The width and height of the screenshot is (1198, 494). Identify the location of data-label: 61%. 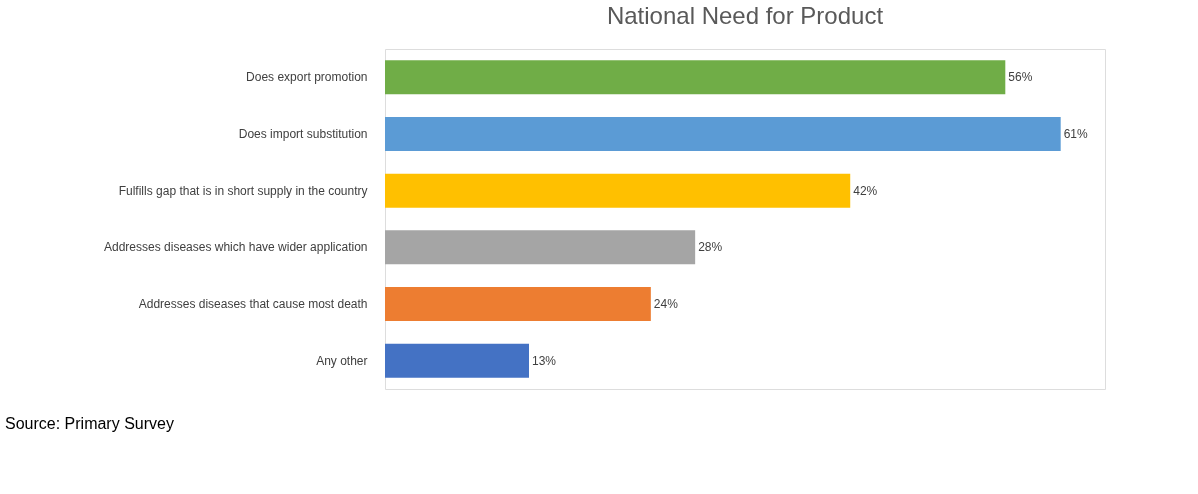
(1076, 134).